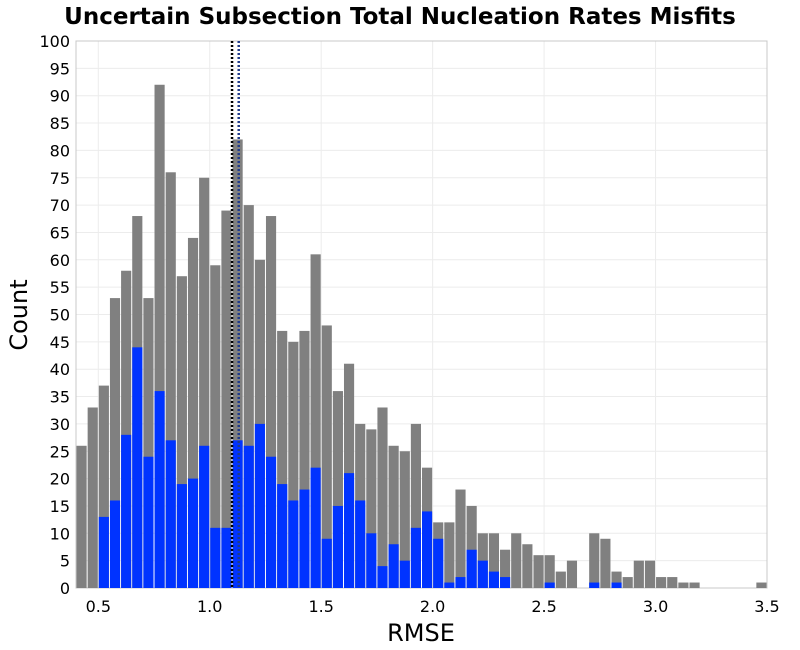  I want to click on y-tick-label: 100, so click(54, 41).